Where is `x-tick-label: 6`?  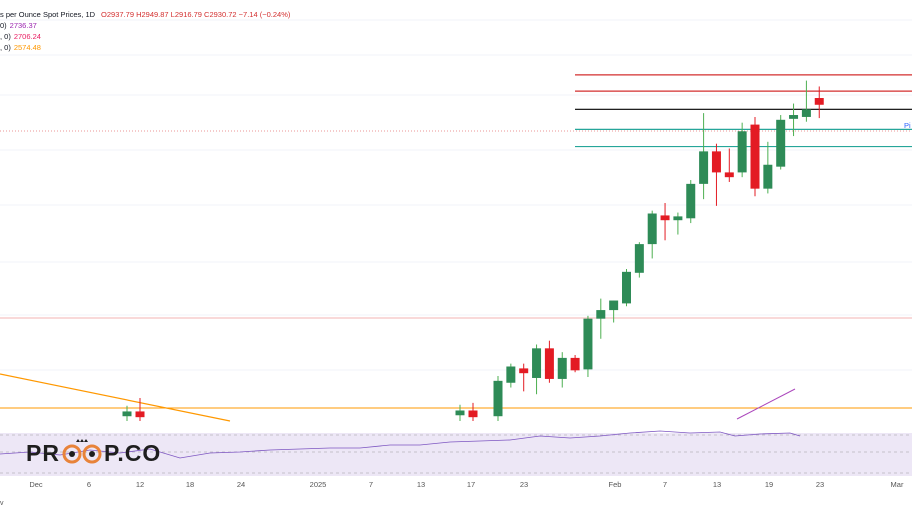 x-tick-label: 6 is located at coordinates (89, 484).